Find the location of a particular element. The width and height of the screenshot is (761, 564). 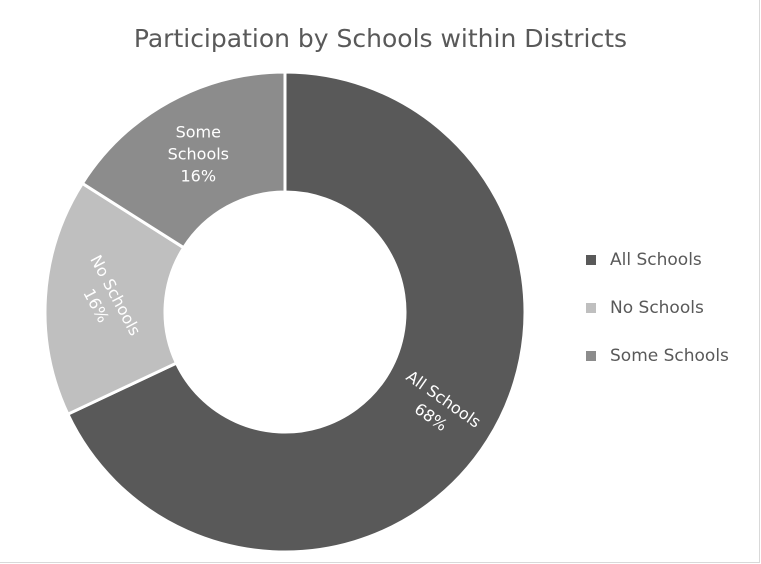

legend: All Schools No Schools Some Schools is located at coordinates (657, 320).